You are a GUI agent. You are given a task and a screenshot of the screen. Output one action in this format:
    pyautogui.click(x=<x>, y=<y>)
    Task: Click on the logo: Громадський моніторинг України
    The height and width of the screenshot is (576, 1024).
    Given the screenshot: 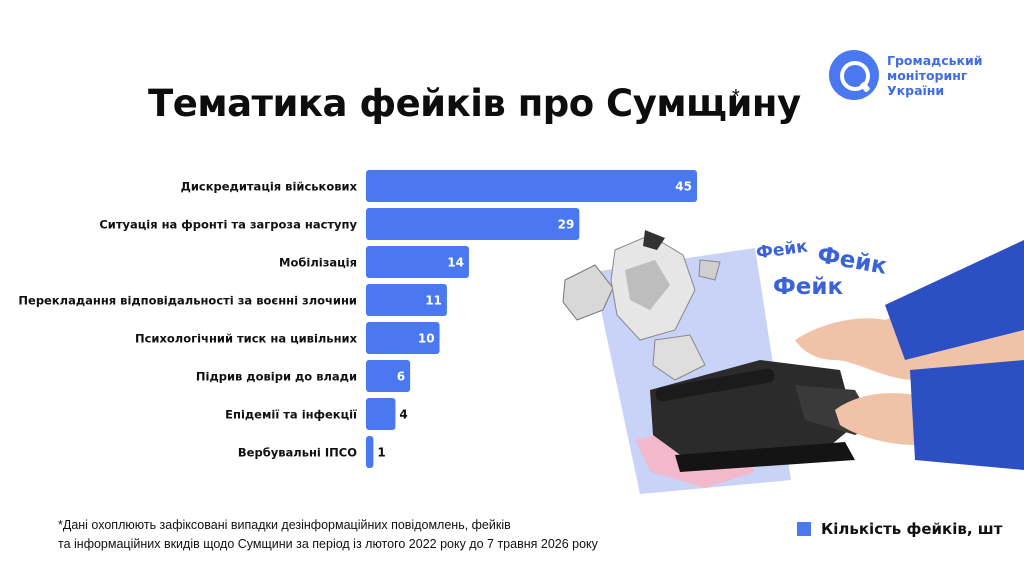 What is the action you would take?
    pyautogui.click(x=914, y=76)
    